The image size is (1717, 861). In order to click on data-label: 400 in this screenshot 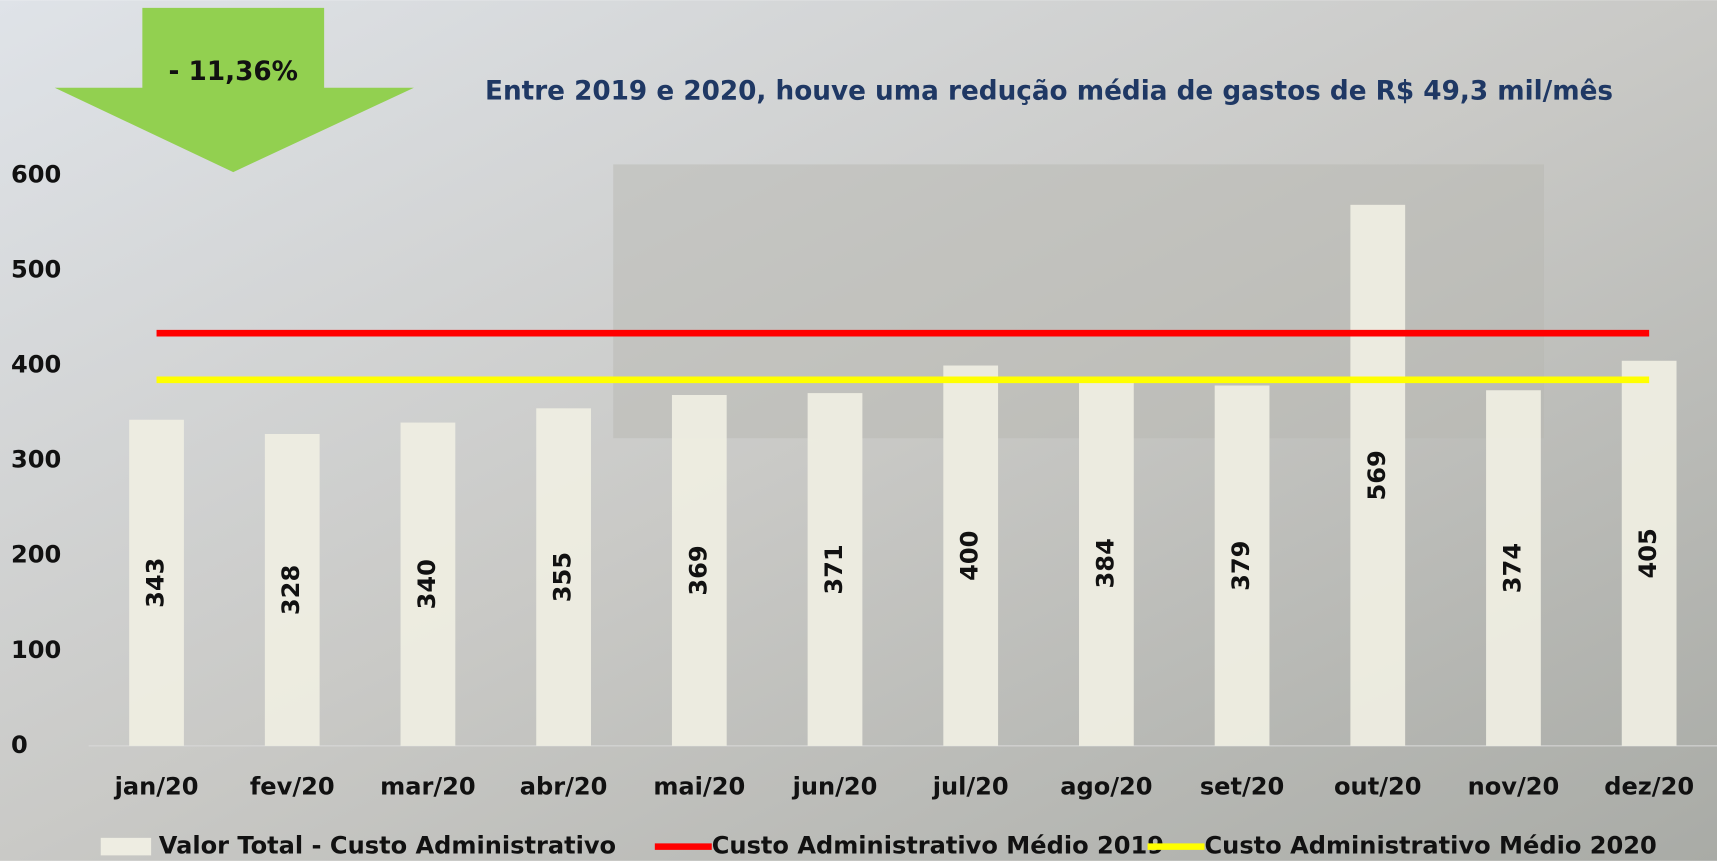, I will do `click(970, 556)`.